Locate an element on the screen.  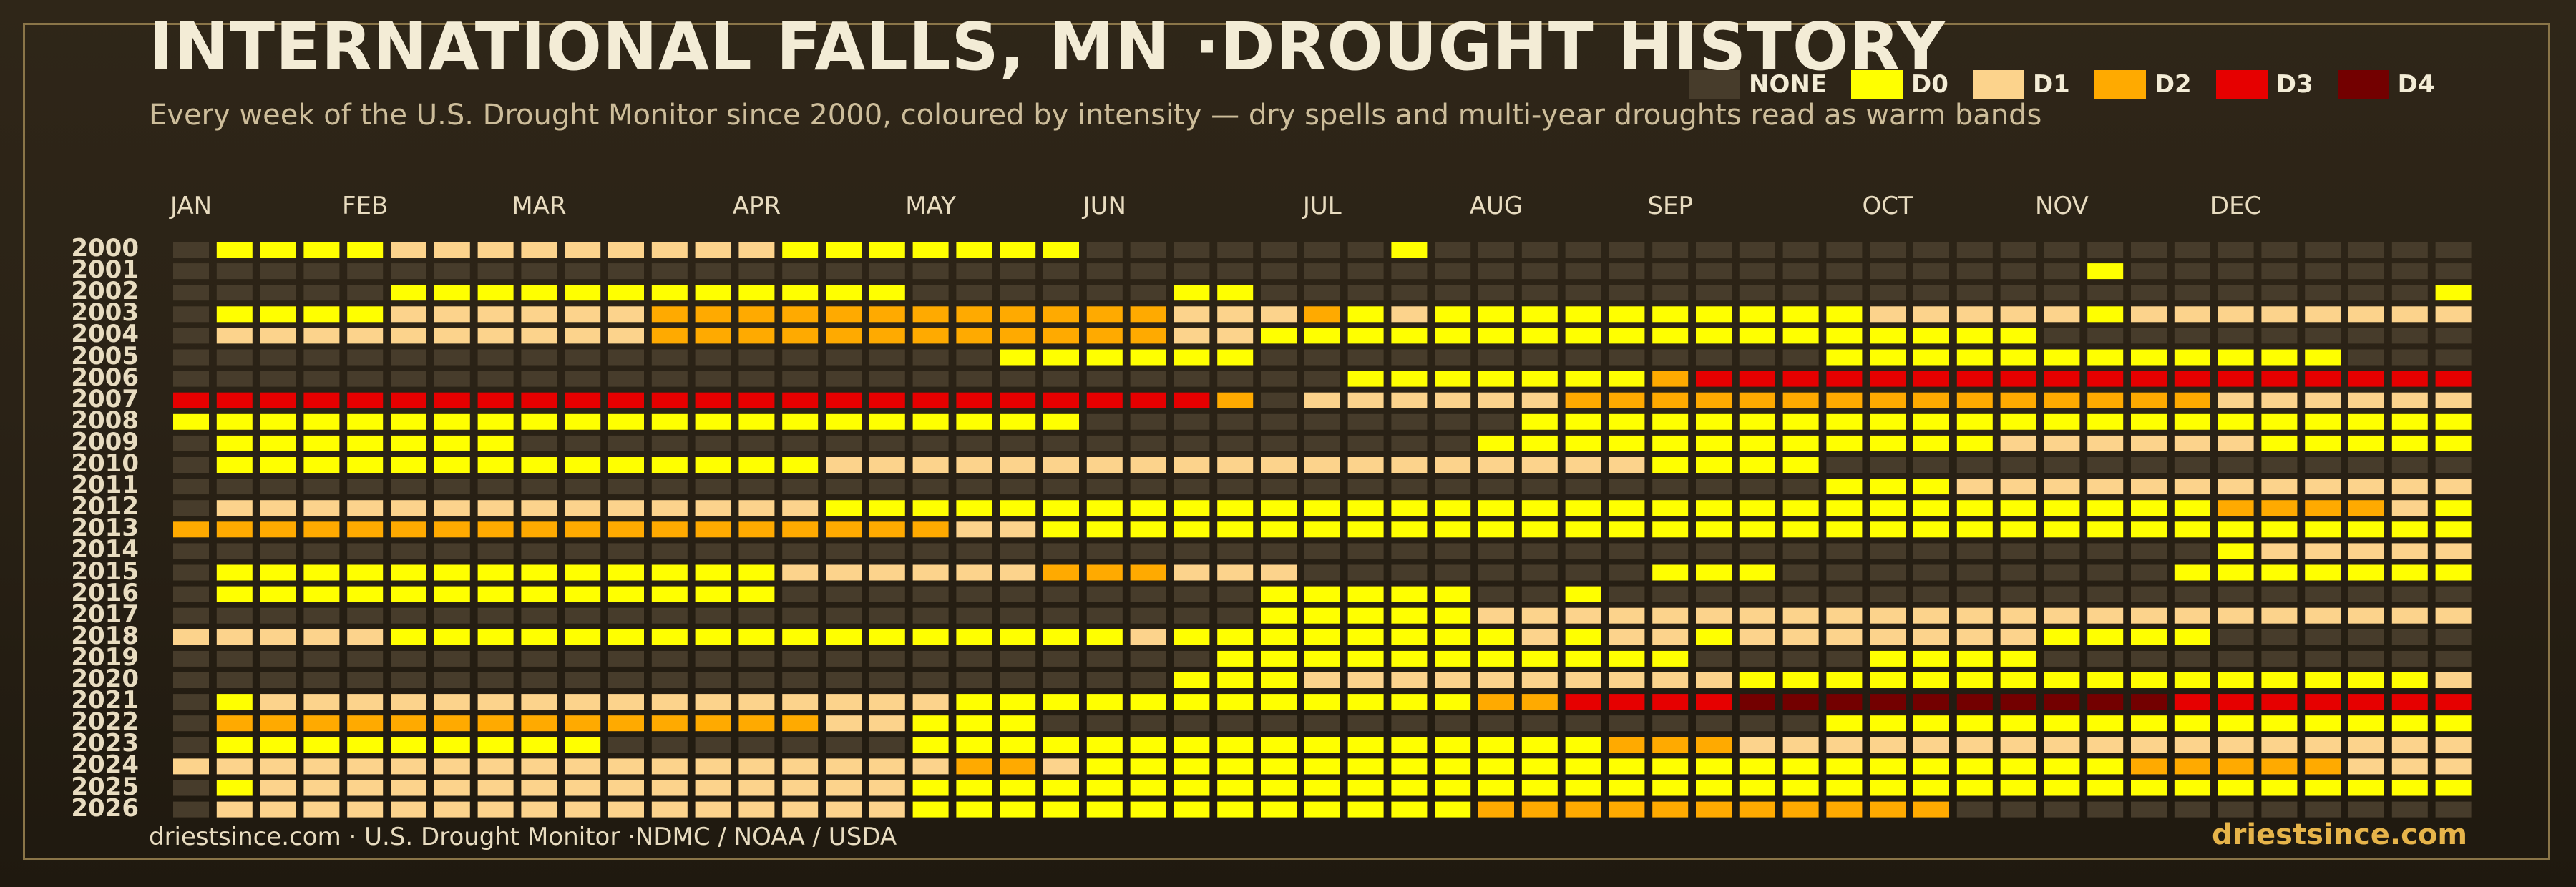
year-label: 2022 is located at coordinates (105, 722).